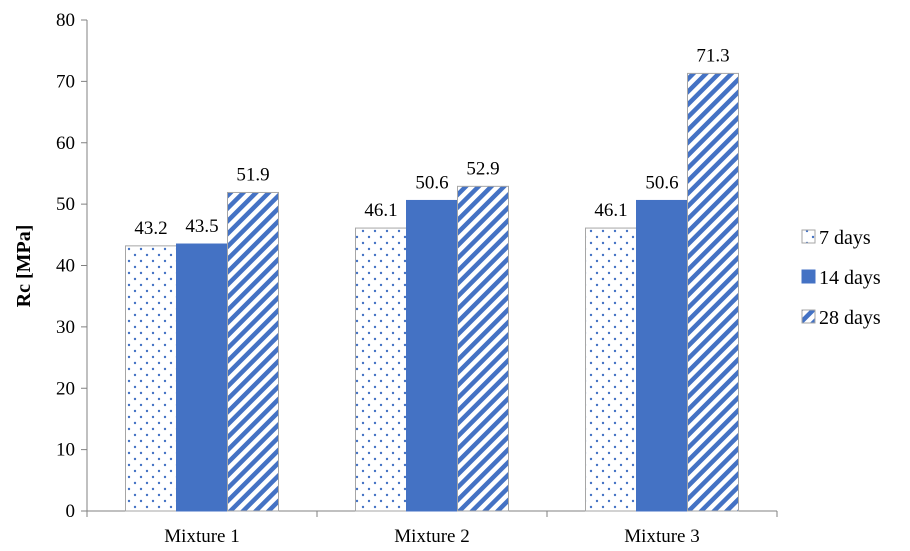  Describe the element at coordinates (71, 511) in the screenshot. I see `y-tick-label: 0` at that location.